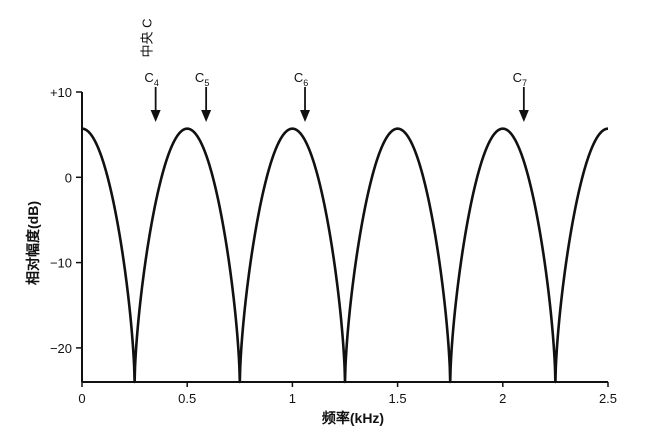 The width and height of the screenshot is (649, 433). I want to click on note-label: C4, so click(151, 79).